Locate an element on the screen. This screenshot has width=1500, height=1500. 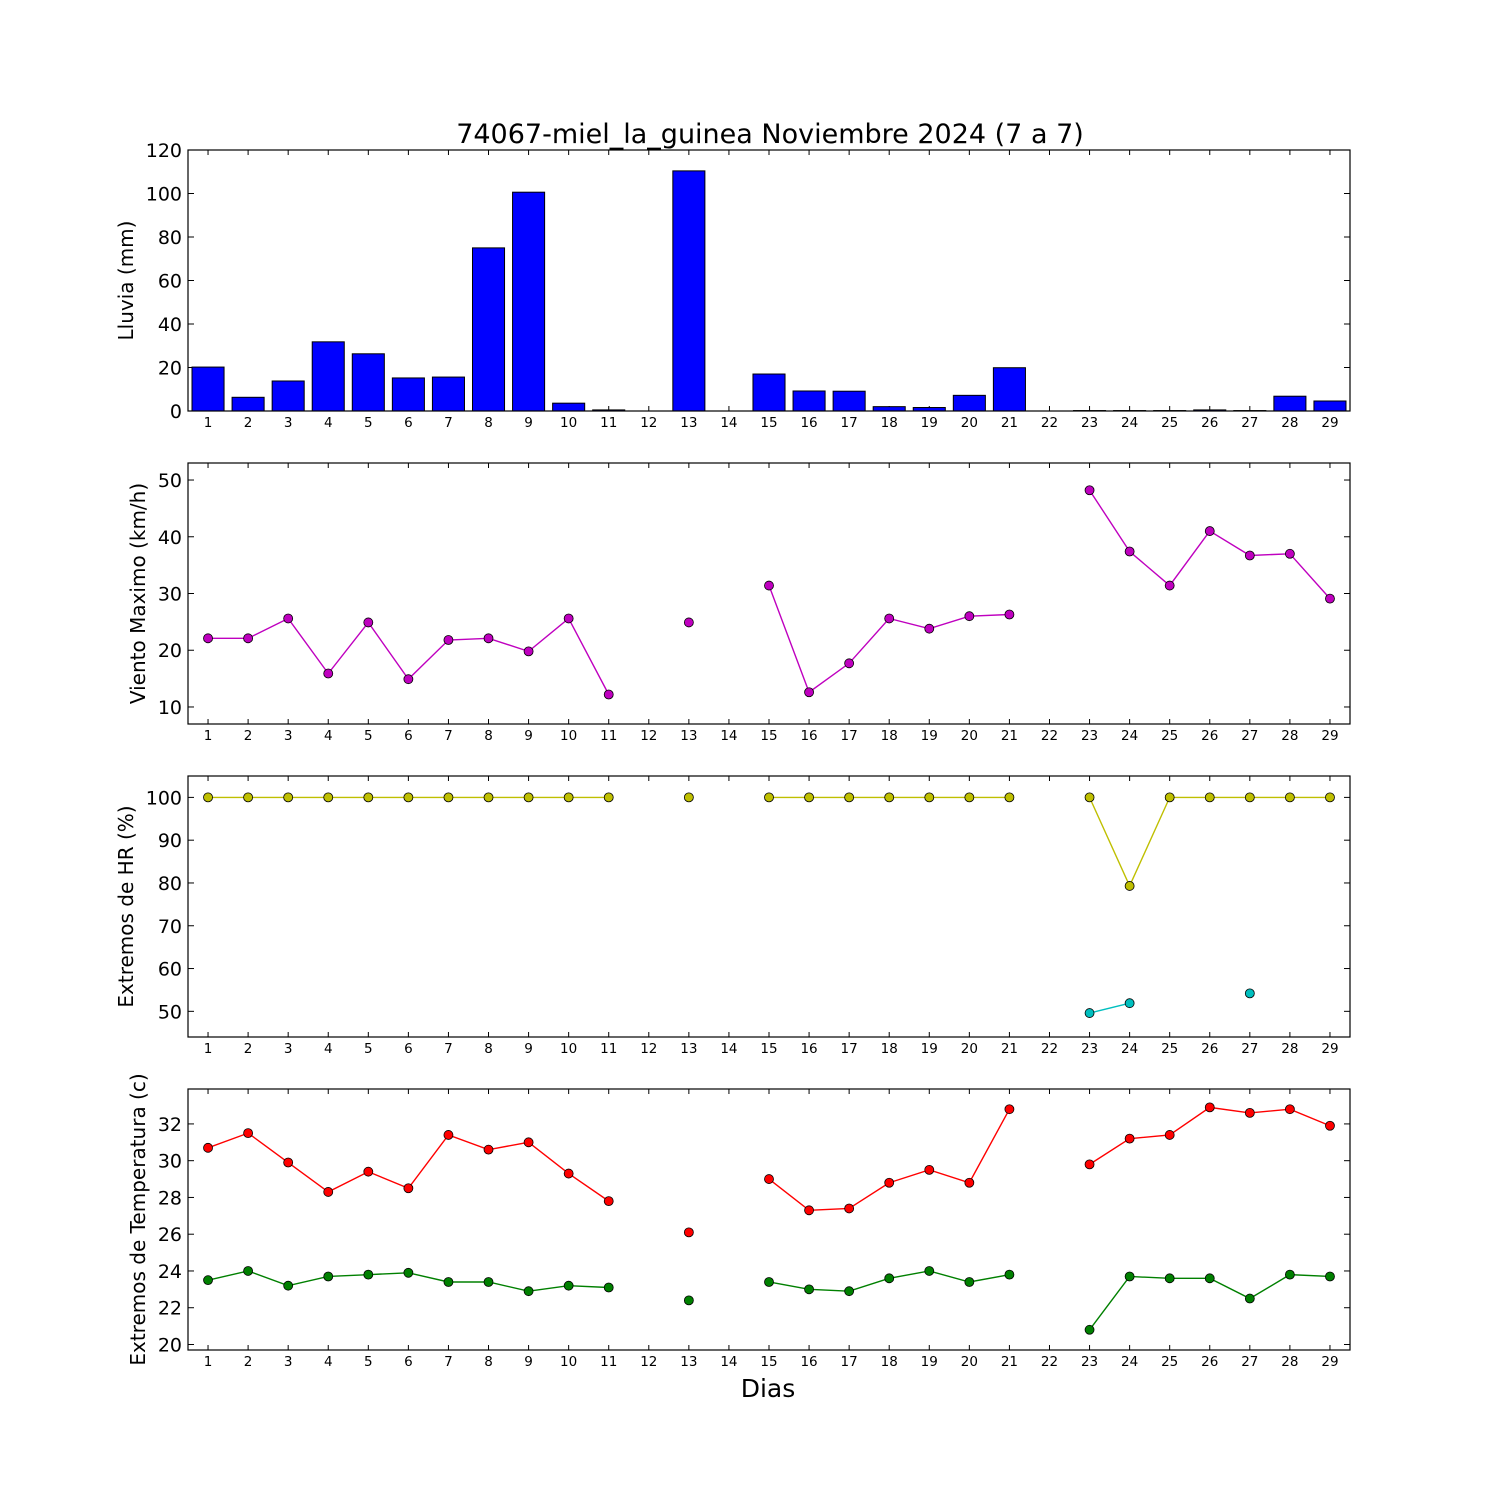
y-tick-label: 26 is located at coordinates (170, 1235).